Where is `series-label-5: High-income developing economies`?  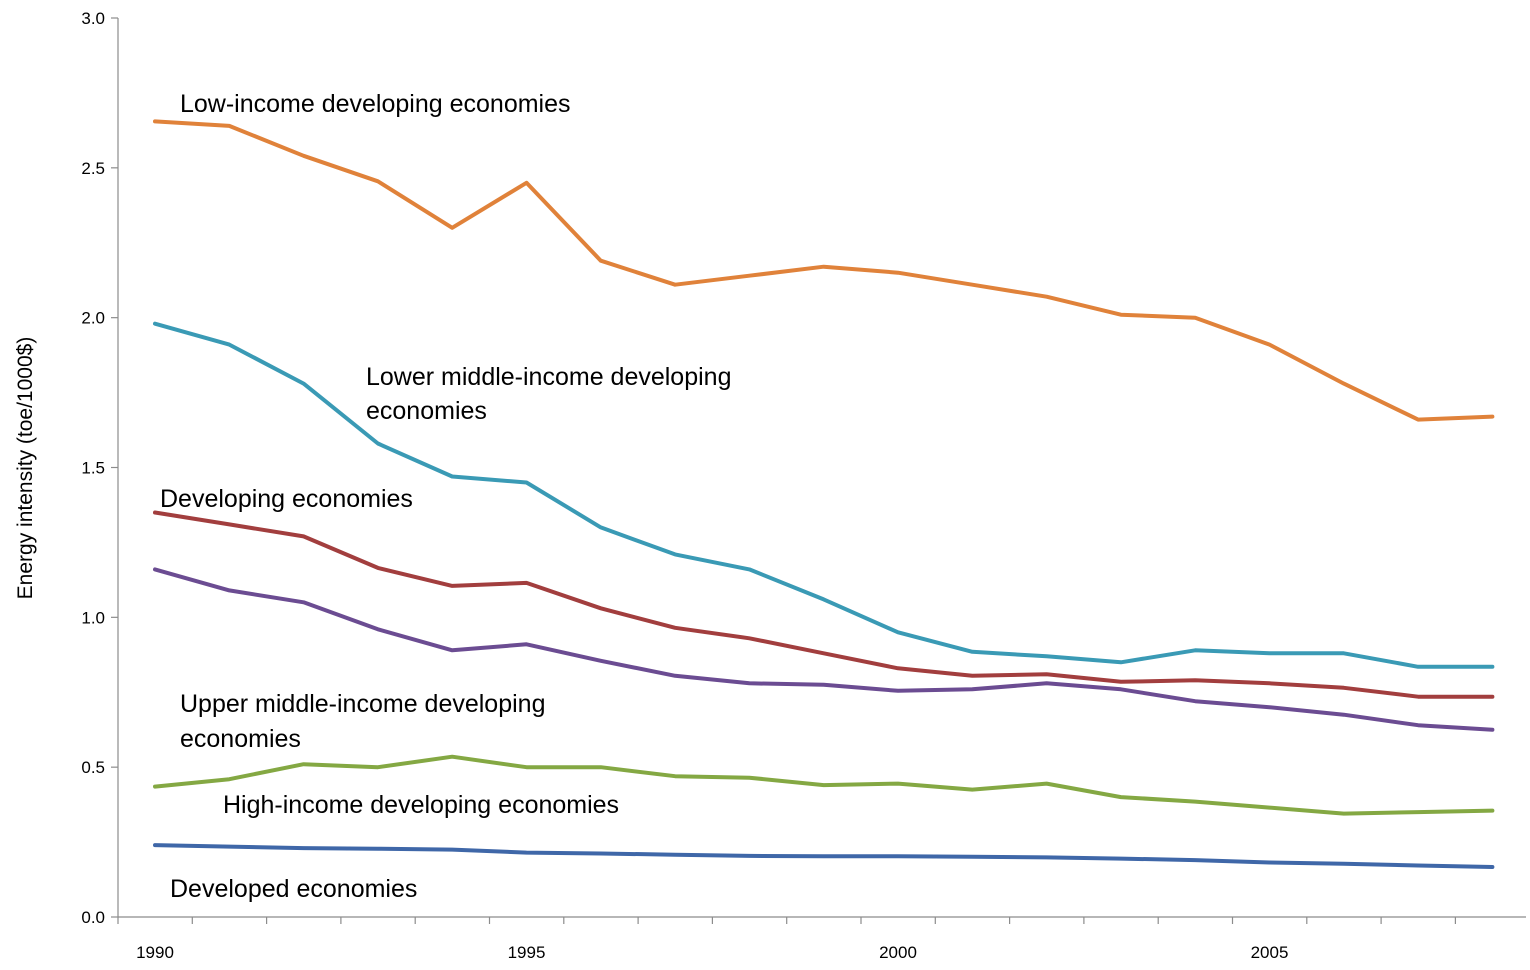 series-label-5: High-income developing economies is located at coordinates (421, 805).